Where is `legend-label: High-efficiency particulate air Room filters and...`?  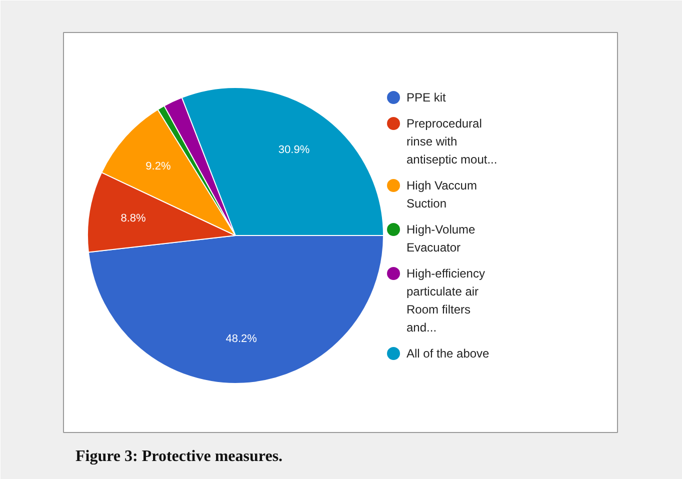 legend-label: High-efficiency particulate air Room filters and... is located at coordinates (445, 300).